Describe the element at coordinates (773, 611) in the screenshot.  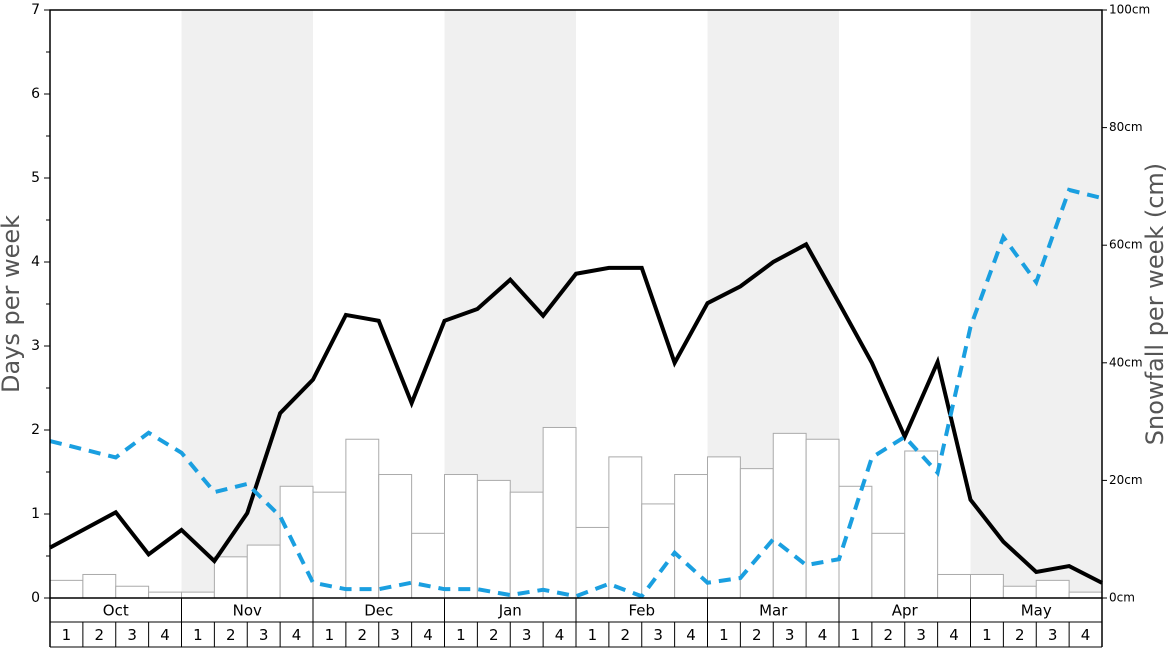
I see `month-label: Mar` at that location.